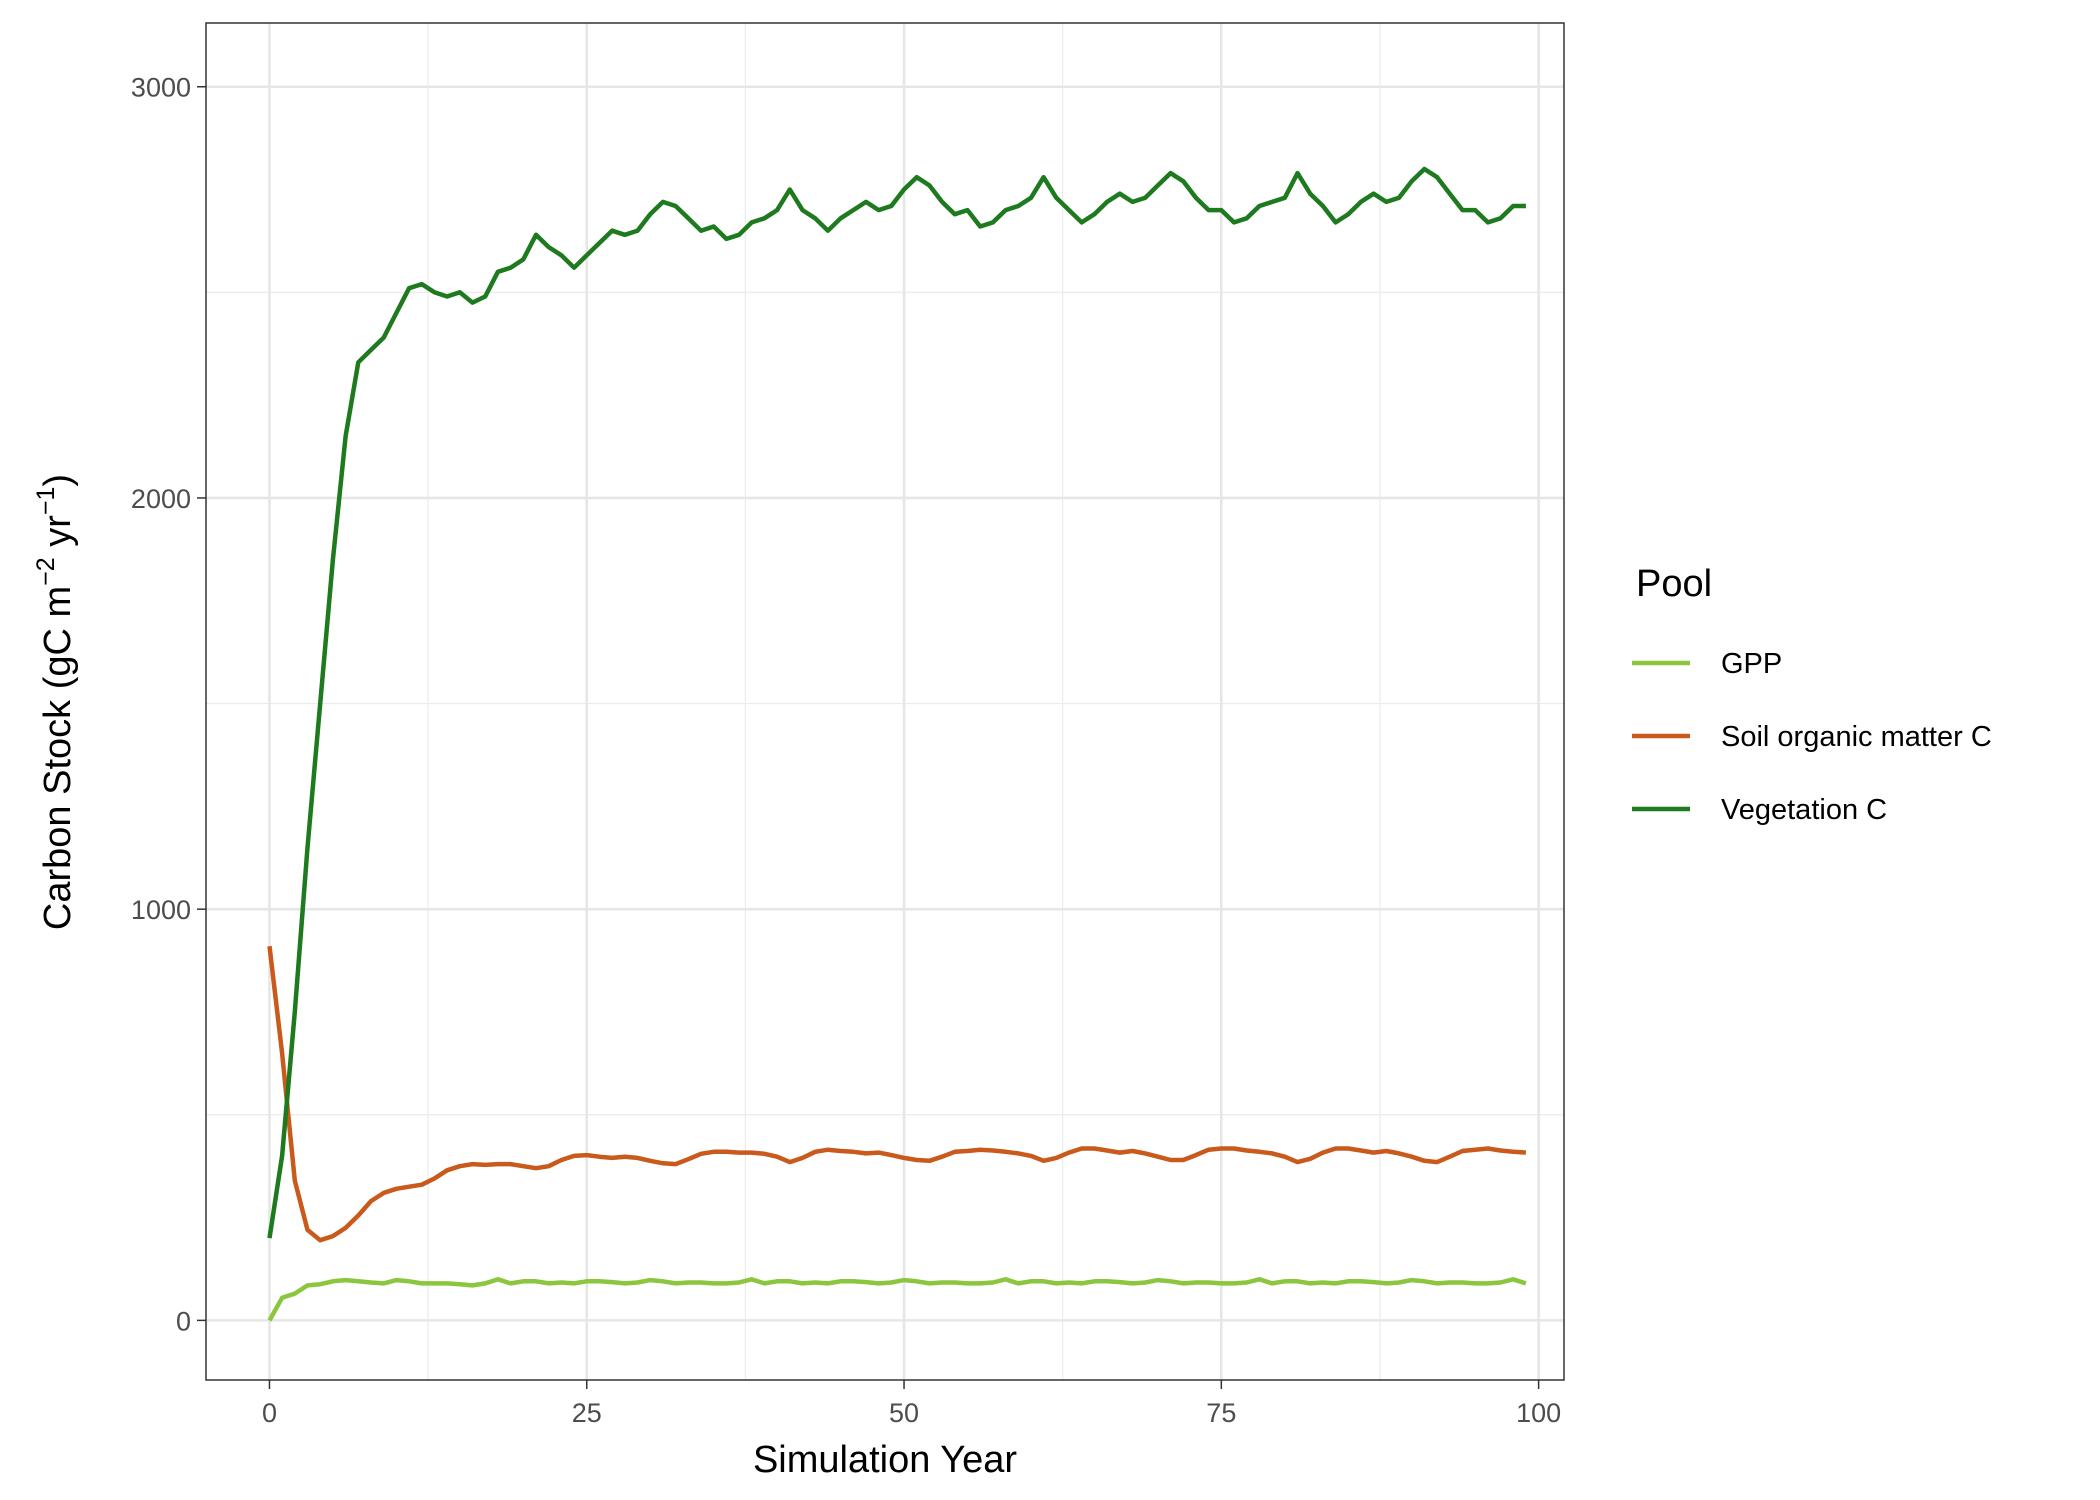  I want to click on legend-items: GPP Soil organic matter C Vegetation C, so click(1812, 737).